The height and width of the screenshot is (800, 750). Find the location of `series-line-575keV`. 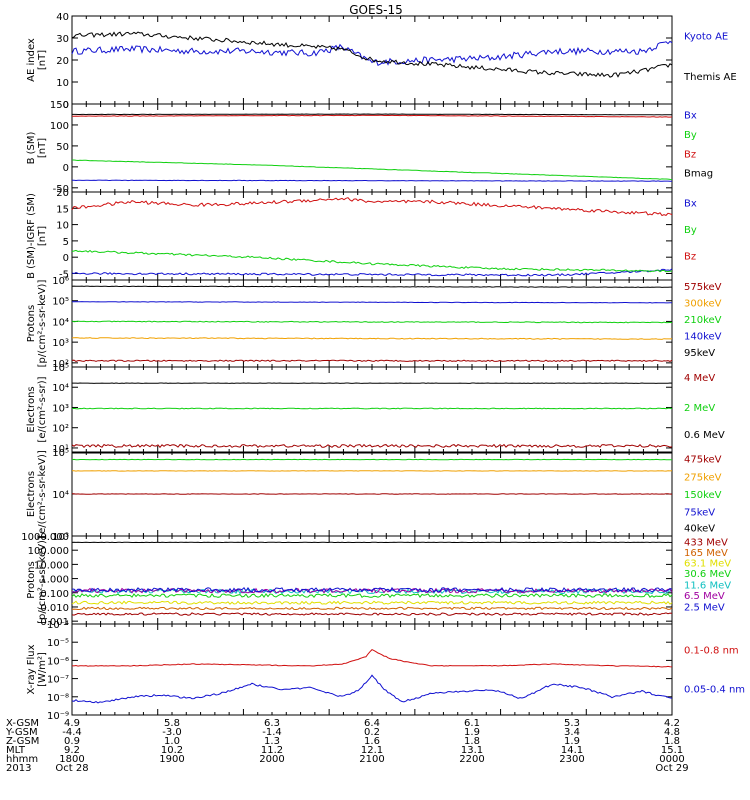

series-line-575keV is located at coordinates (372, 360).